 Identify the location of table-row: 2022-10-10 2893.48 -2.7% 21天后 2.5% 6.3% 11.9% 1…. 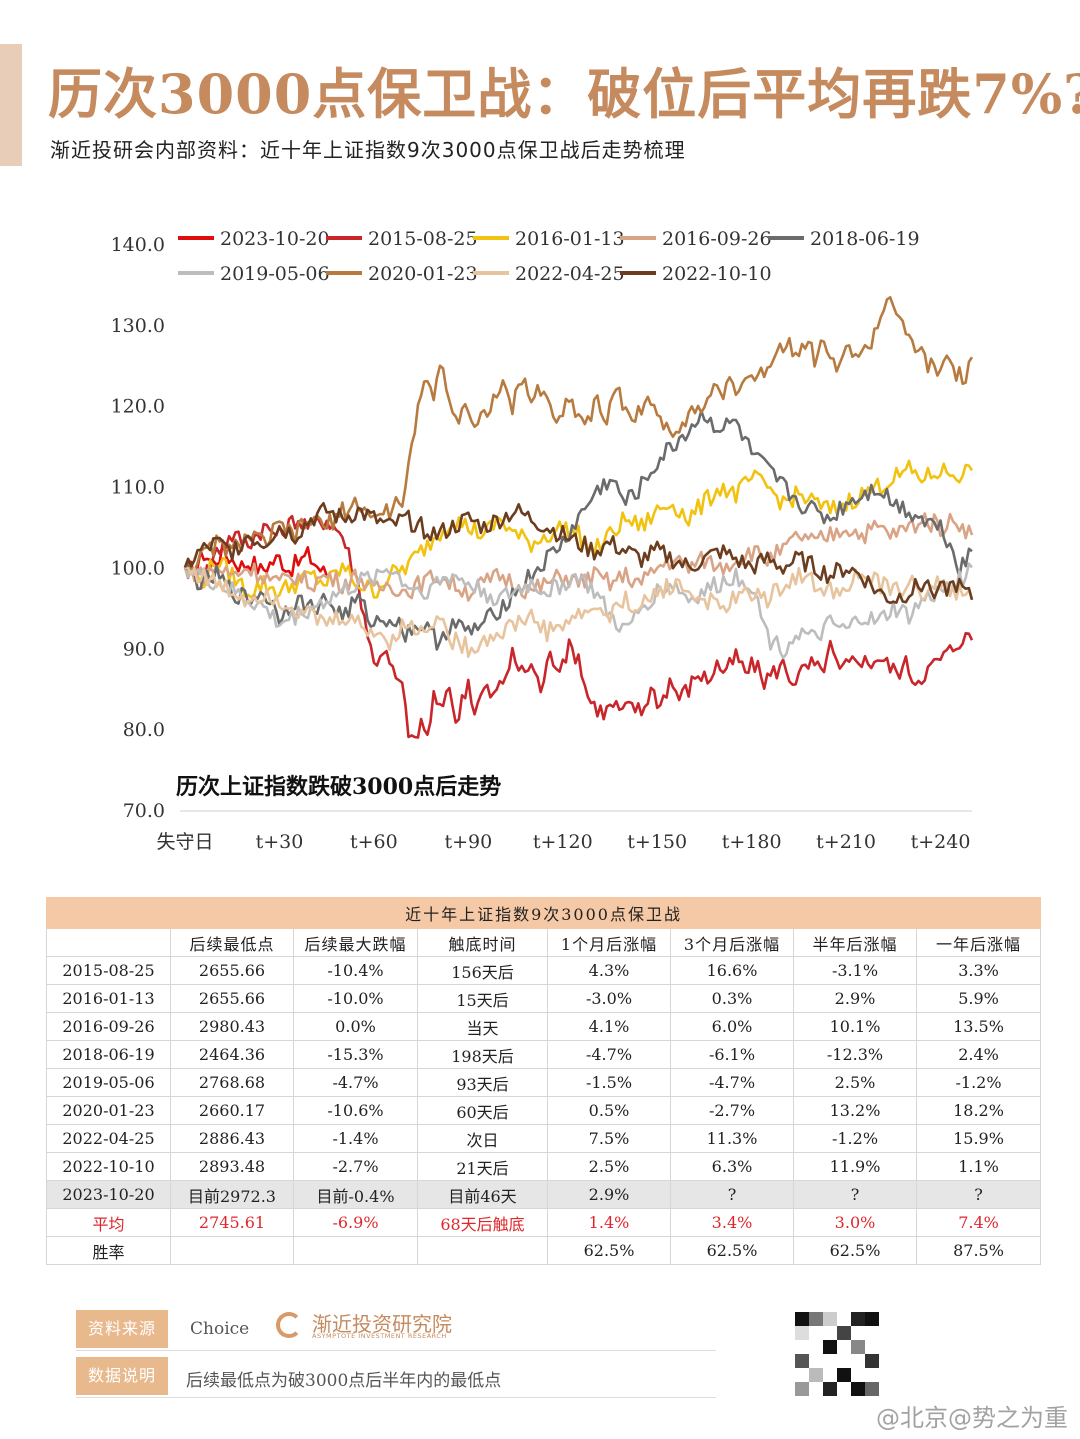
(544, 1166).